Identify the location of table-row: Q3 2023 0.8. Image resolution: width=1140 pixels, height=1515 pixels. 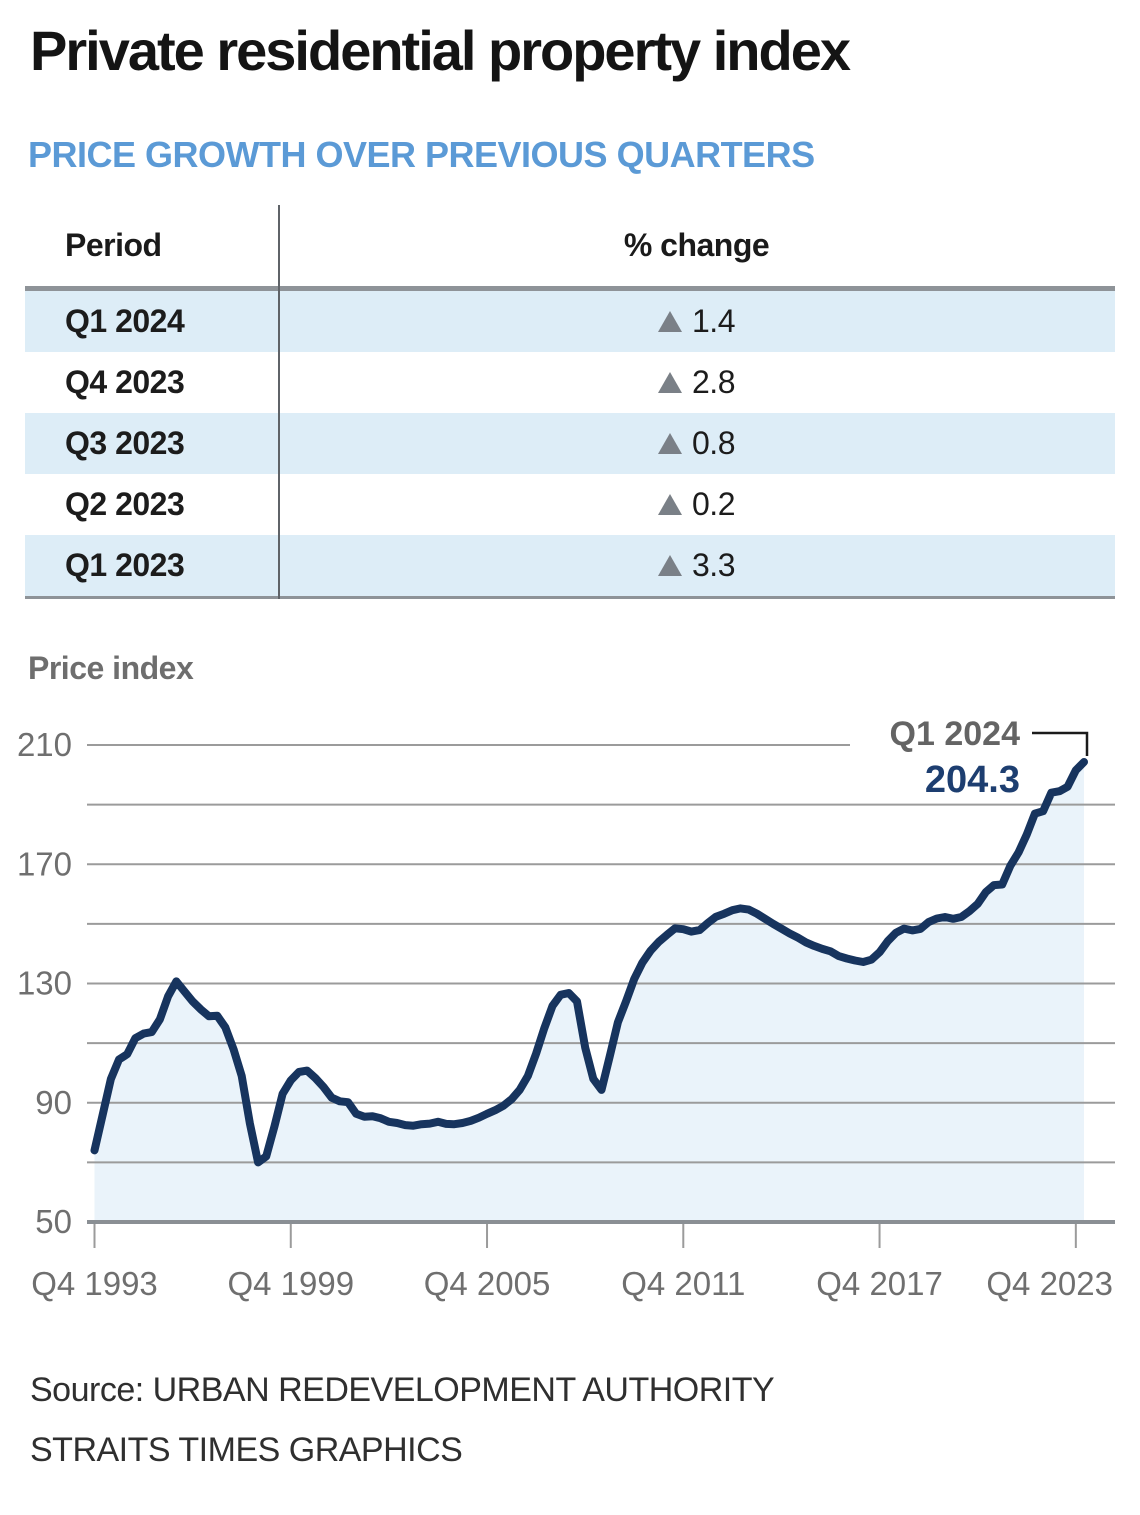
(570, 443).